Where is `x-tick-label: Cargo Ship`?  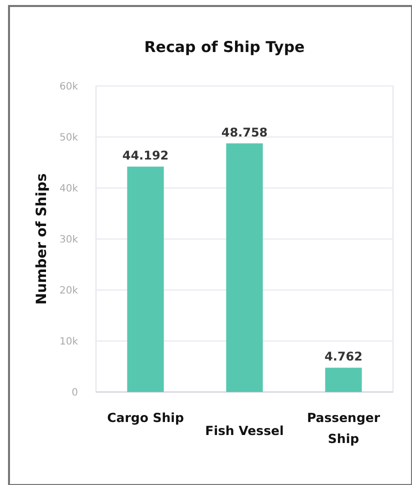 x-tick-label: Cargo Ship is located at coordinates (145, 417).